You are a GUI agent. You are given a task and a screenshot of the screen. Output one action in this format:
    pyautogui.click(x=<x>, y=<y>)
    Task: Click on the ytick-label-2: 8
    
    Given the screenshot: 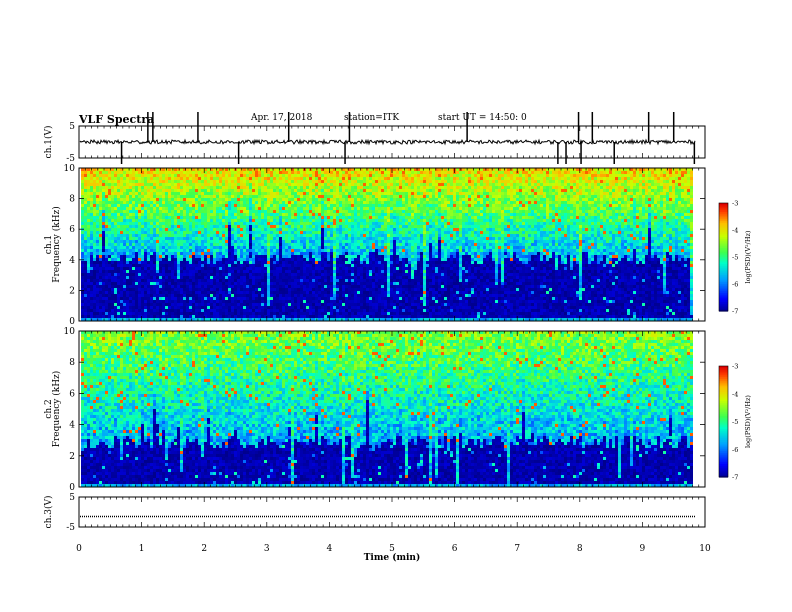 What is the action you would take?
    pyautogui.click(x=72, y=200)
    